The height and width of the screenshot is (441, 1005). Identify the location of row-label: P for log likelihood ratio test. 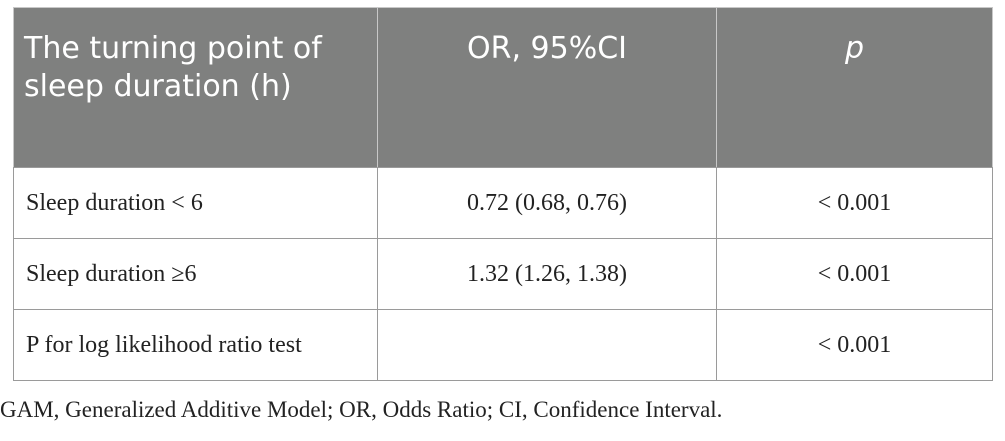
(195, 345).